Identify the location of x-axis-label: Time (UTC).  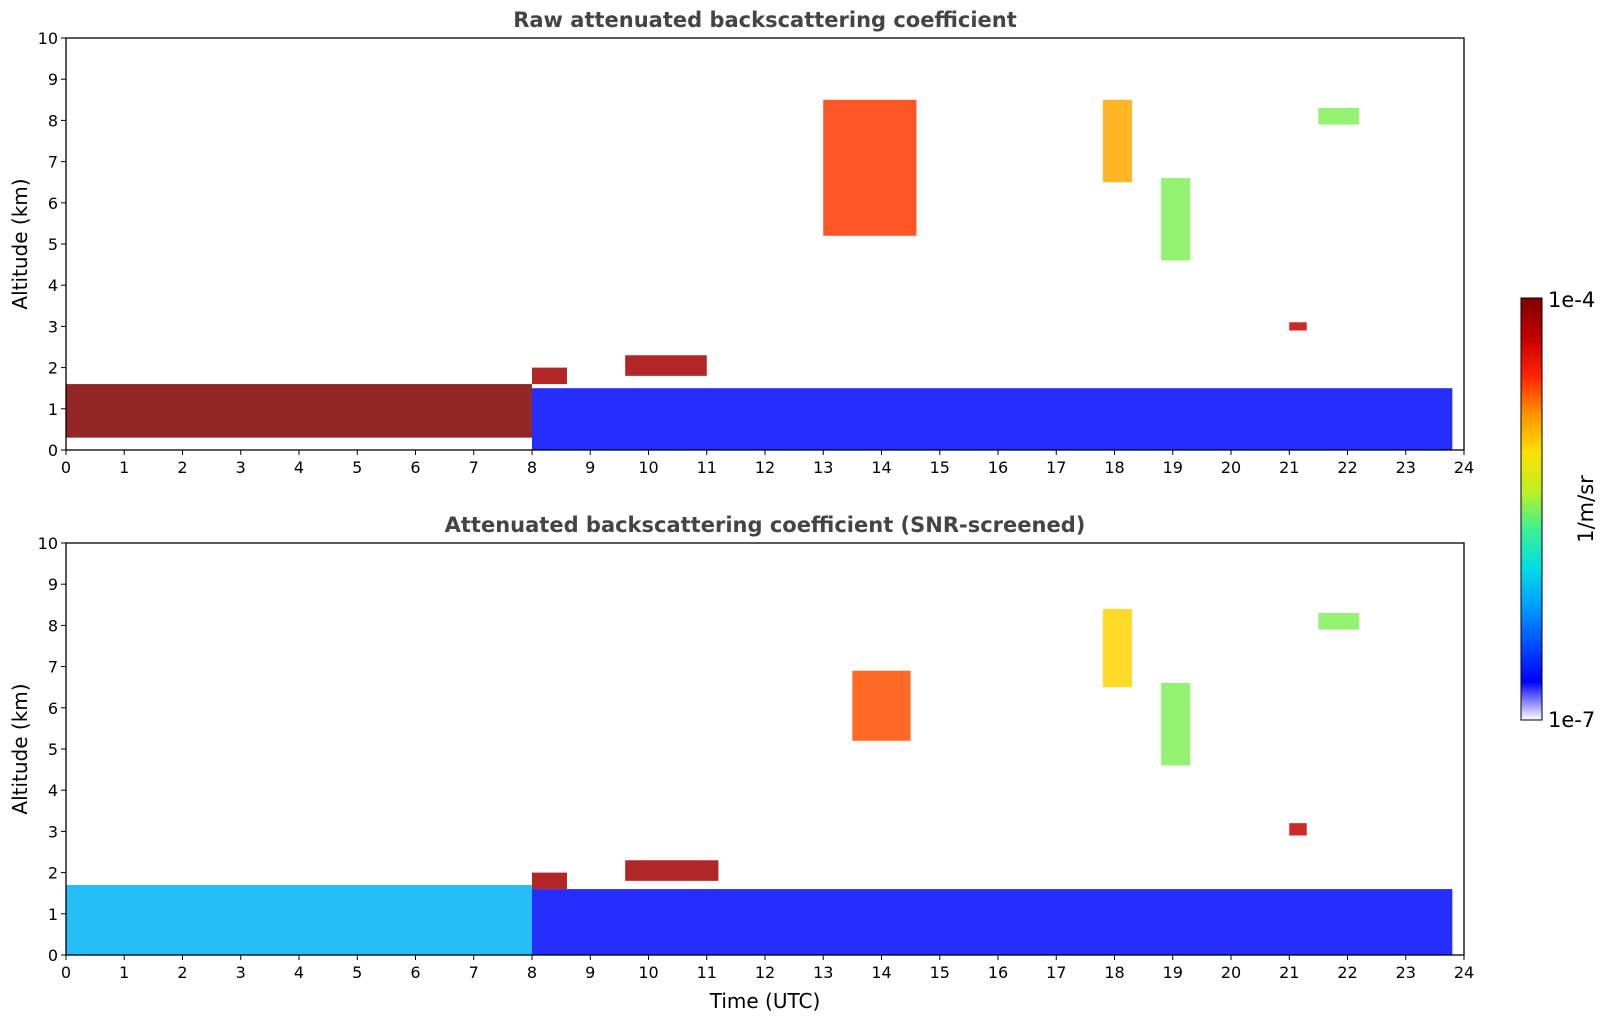
(765, 1001).